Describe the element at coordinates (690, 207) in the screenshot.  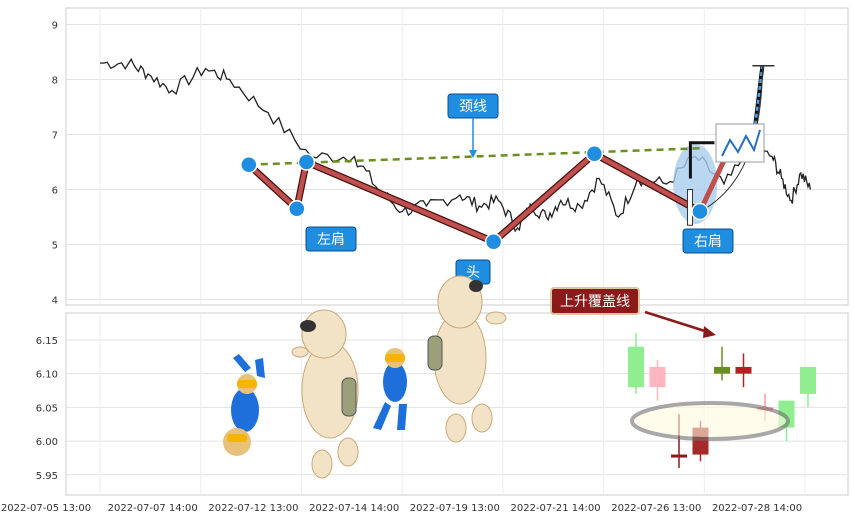
I see `marker-bar` at that location.